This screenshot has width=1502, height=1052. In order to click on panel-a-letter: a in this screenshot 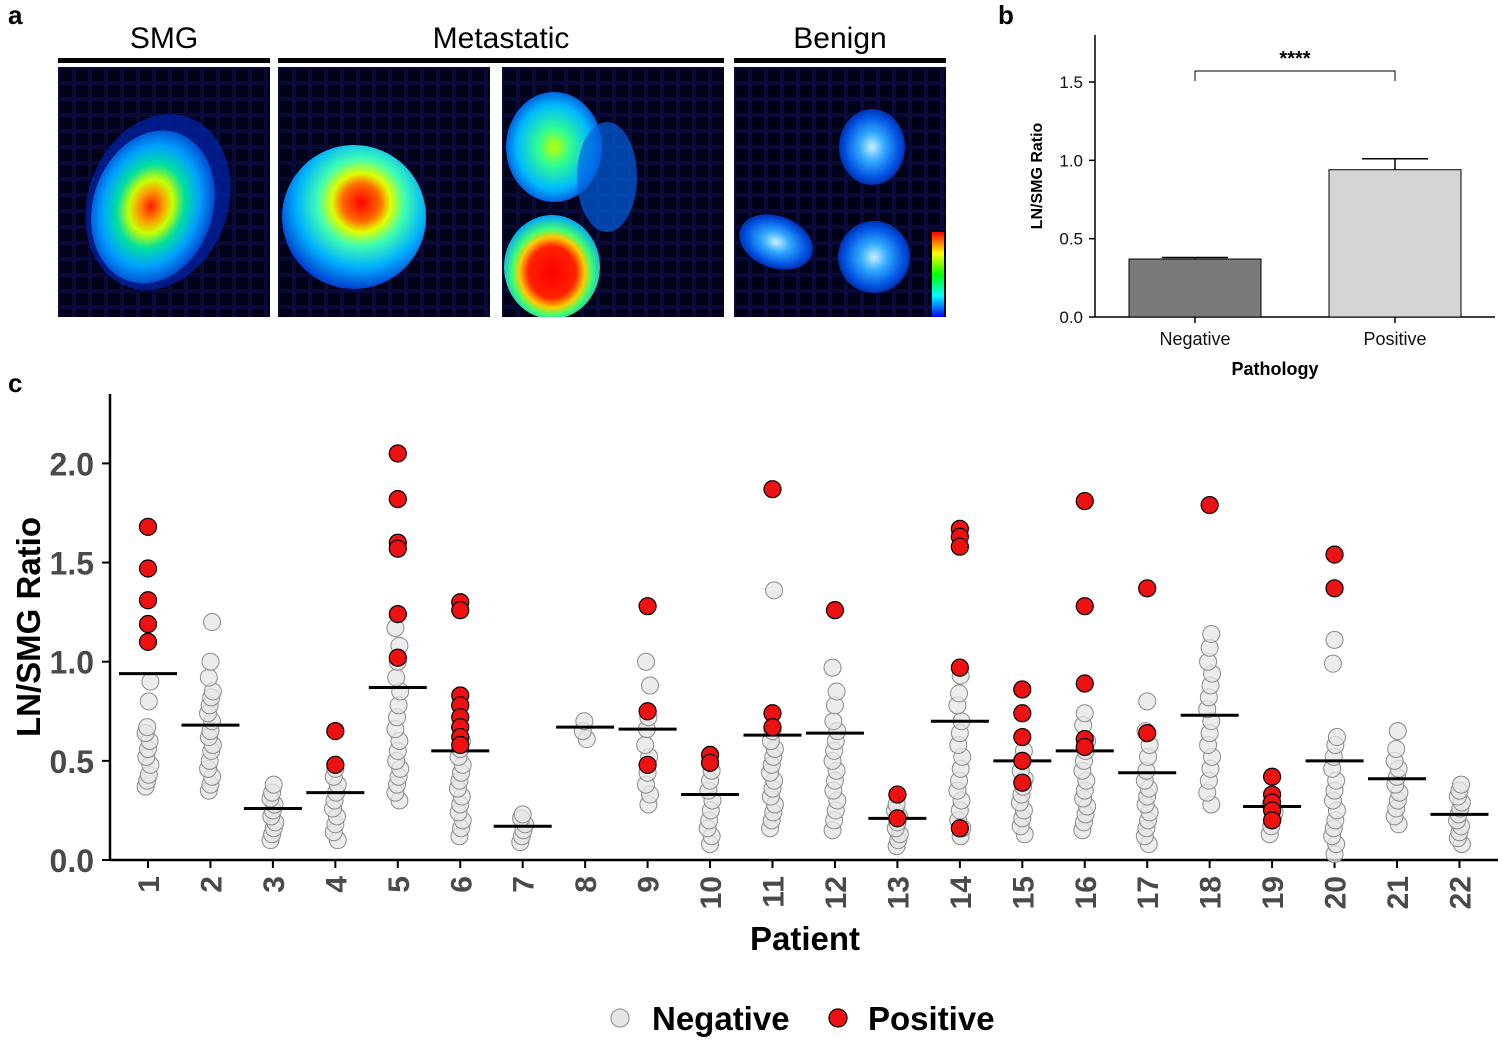, I will do `click(15, 15)`.